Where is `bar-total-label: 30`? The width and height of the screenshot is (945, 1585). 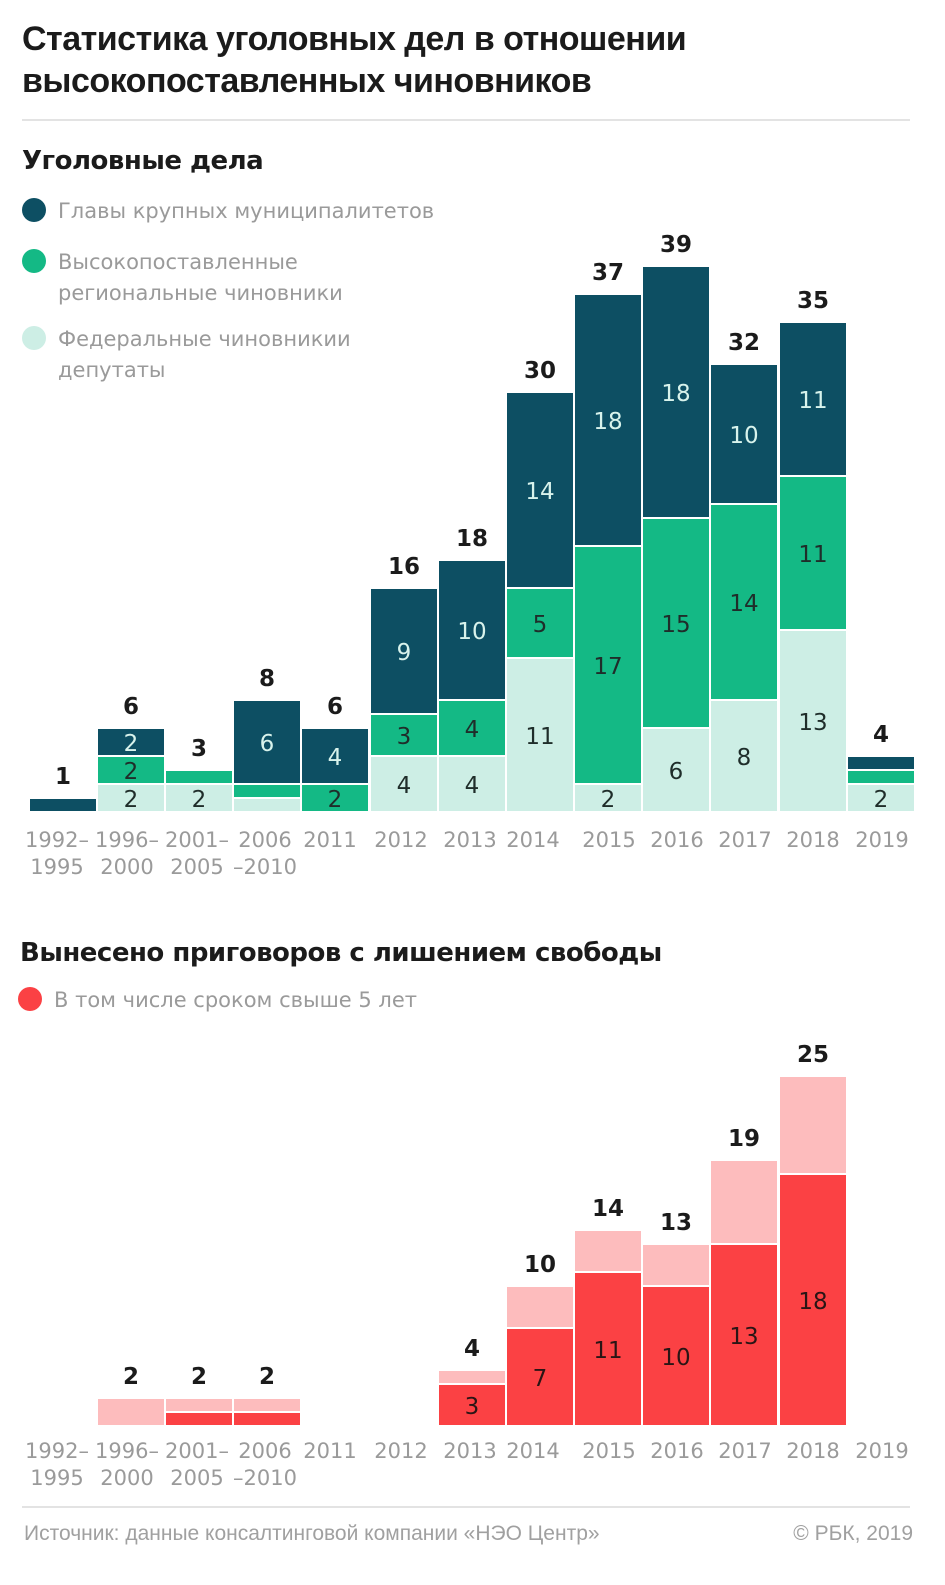
bar-total-label: 30 is located at coordinates (540, 371).